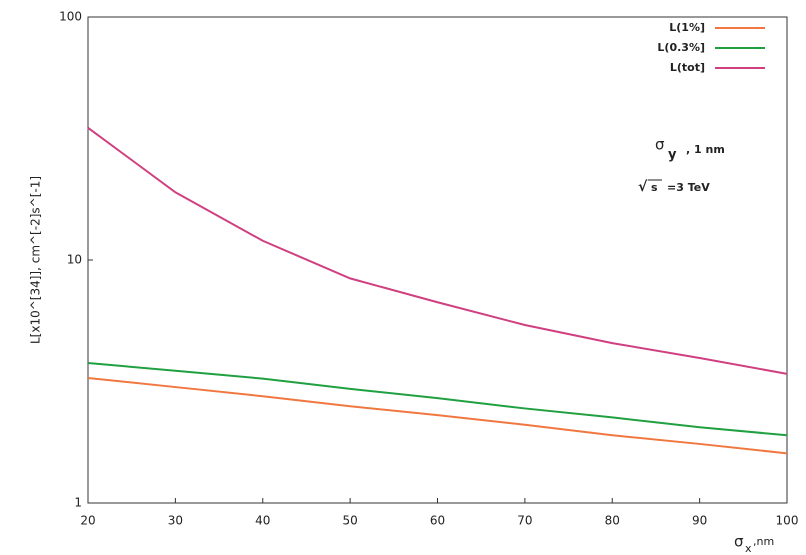  I want to click on y-tick-label: 100, so click(70, 17).